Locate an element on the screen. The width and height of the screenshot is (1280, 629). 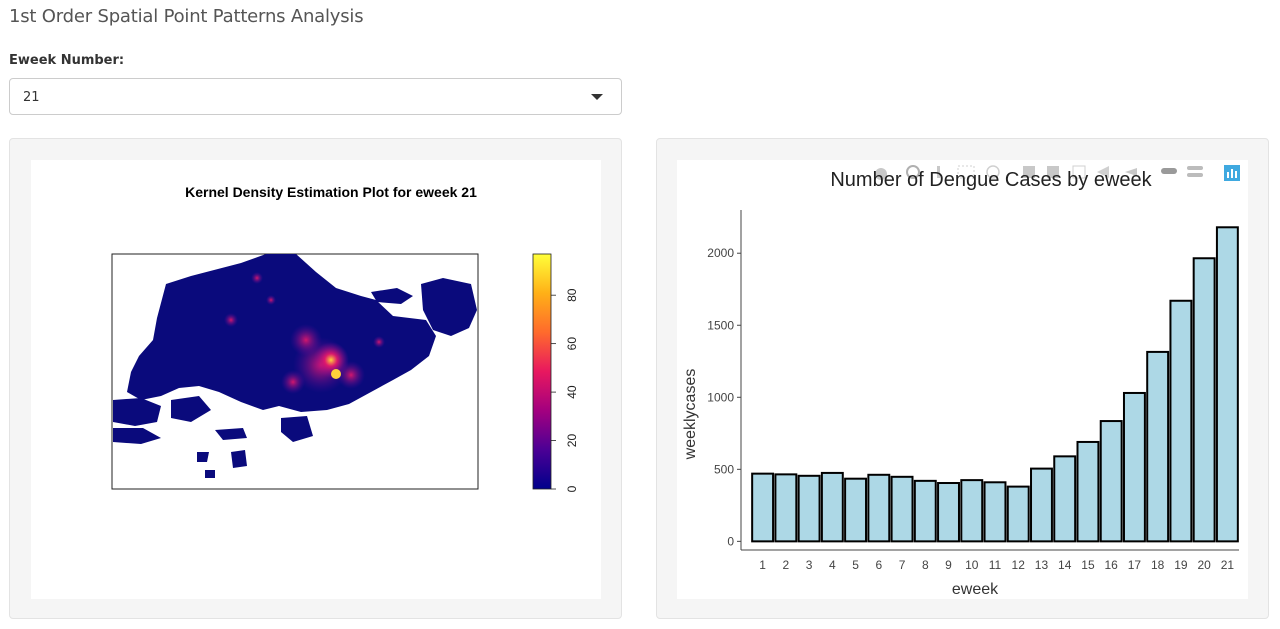
bar-xtick-label: 19 is located at coordinates (1181, 565).